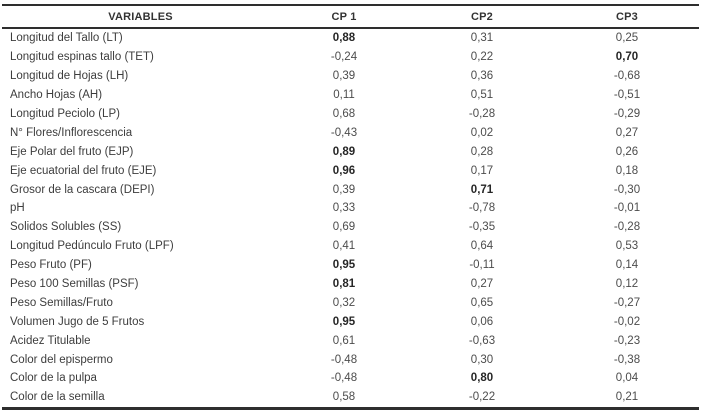 This screenshot has height=414, width=701. What do you see at coordinates (66, 38) in the screenshot?
I see `variable-cell: Longitud del Tallo (LT)` at bounding box center [66, 38].